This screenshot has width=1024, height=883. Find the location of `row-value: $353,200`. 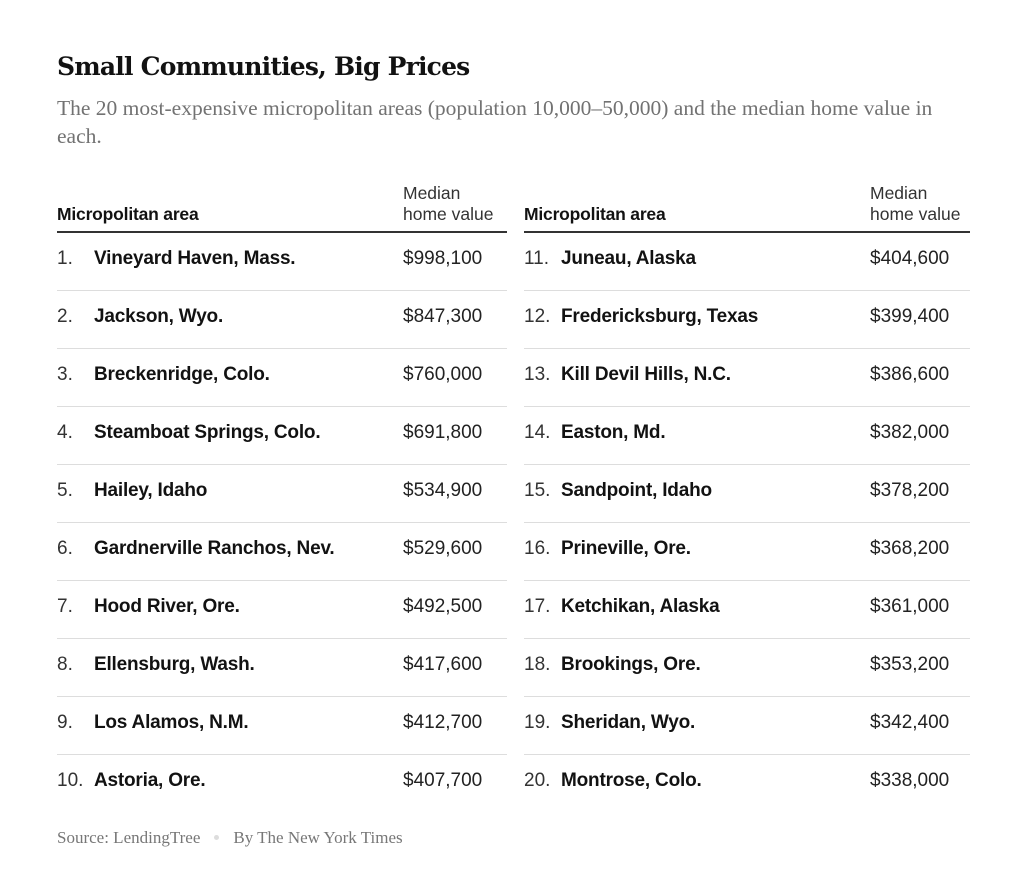

row-value: $353,200 is located at coordinates (910, 664).